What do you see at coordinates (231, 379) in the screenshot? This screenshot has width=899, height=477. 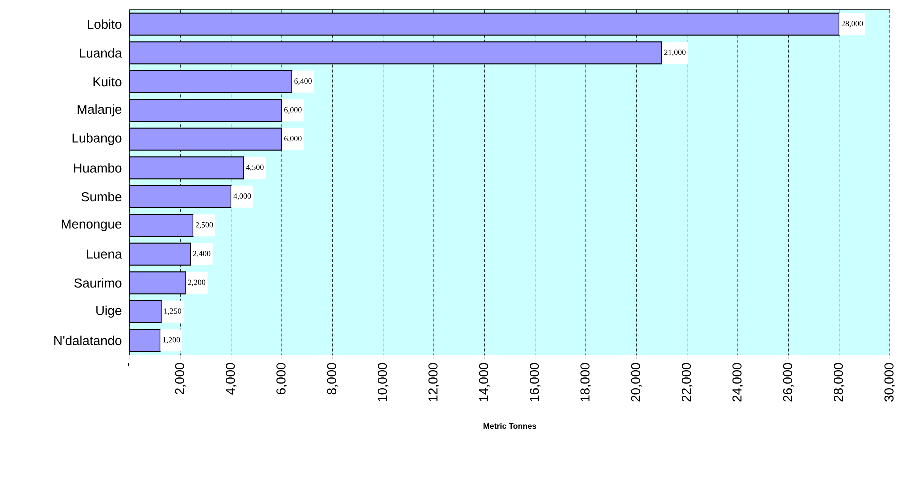 I see `x-tick-label: 4,000` at bounding box center [231, 379].